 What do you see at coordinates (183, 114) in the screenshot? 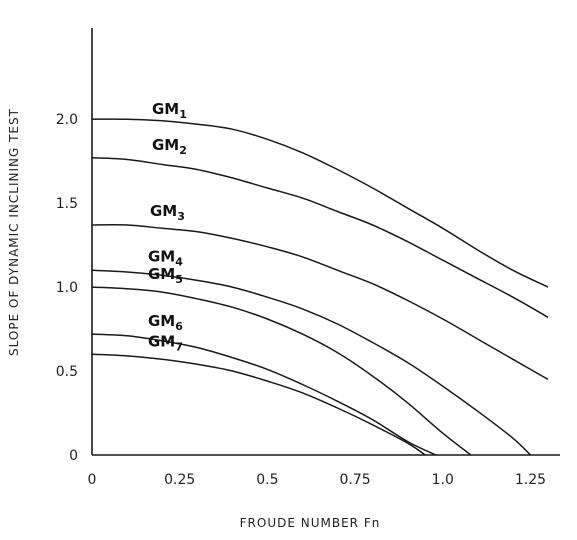
I see `series-label-subscript: 1` at bounding box center [183, 114].